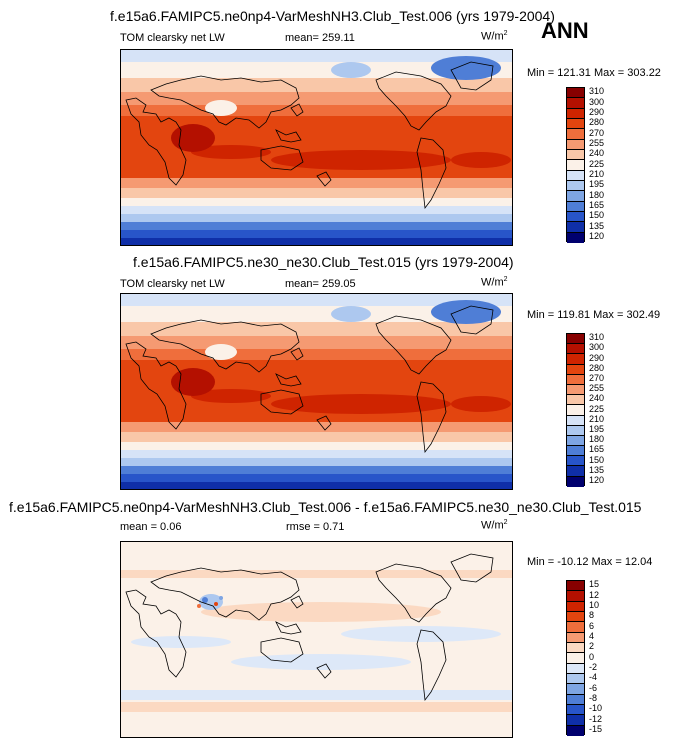 This screenshot has height=748, width=696. Describe the element at coordinates (594, 594) in the screenshot. I see `colorbar-tick-label: 12` at that location.